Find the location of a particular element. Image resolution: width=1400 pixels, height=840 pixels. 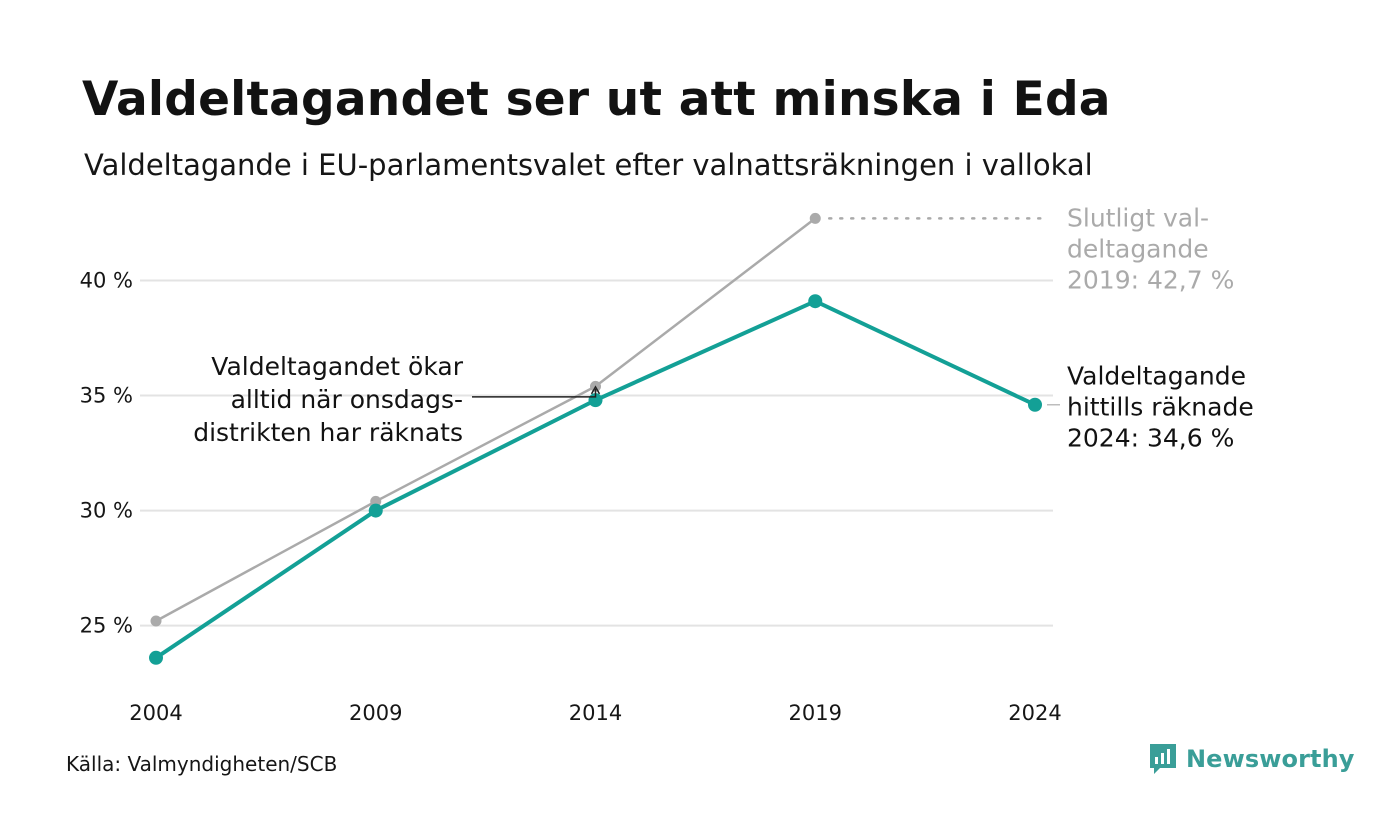

annotation-final-turnout: Slutligt val-deltagande 2019: 42,7 % is located at coordinates (1150, 248).